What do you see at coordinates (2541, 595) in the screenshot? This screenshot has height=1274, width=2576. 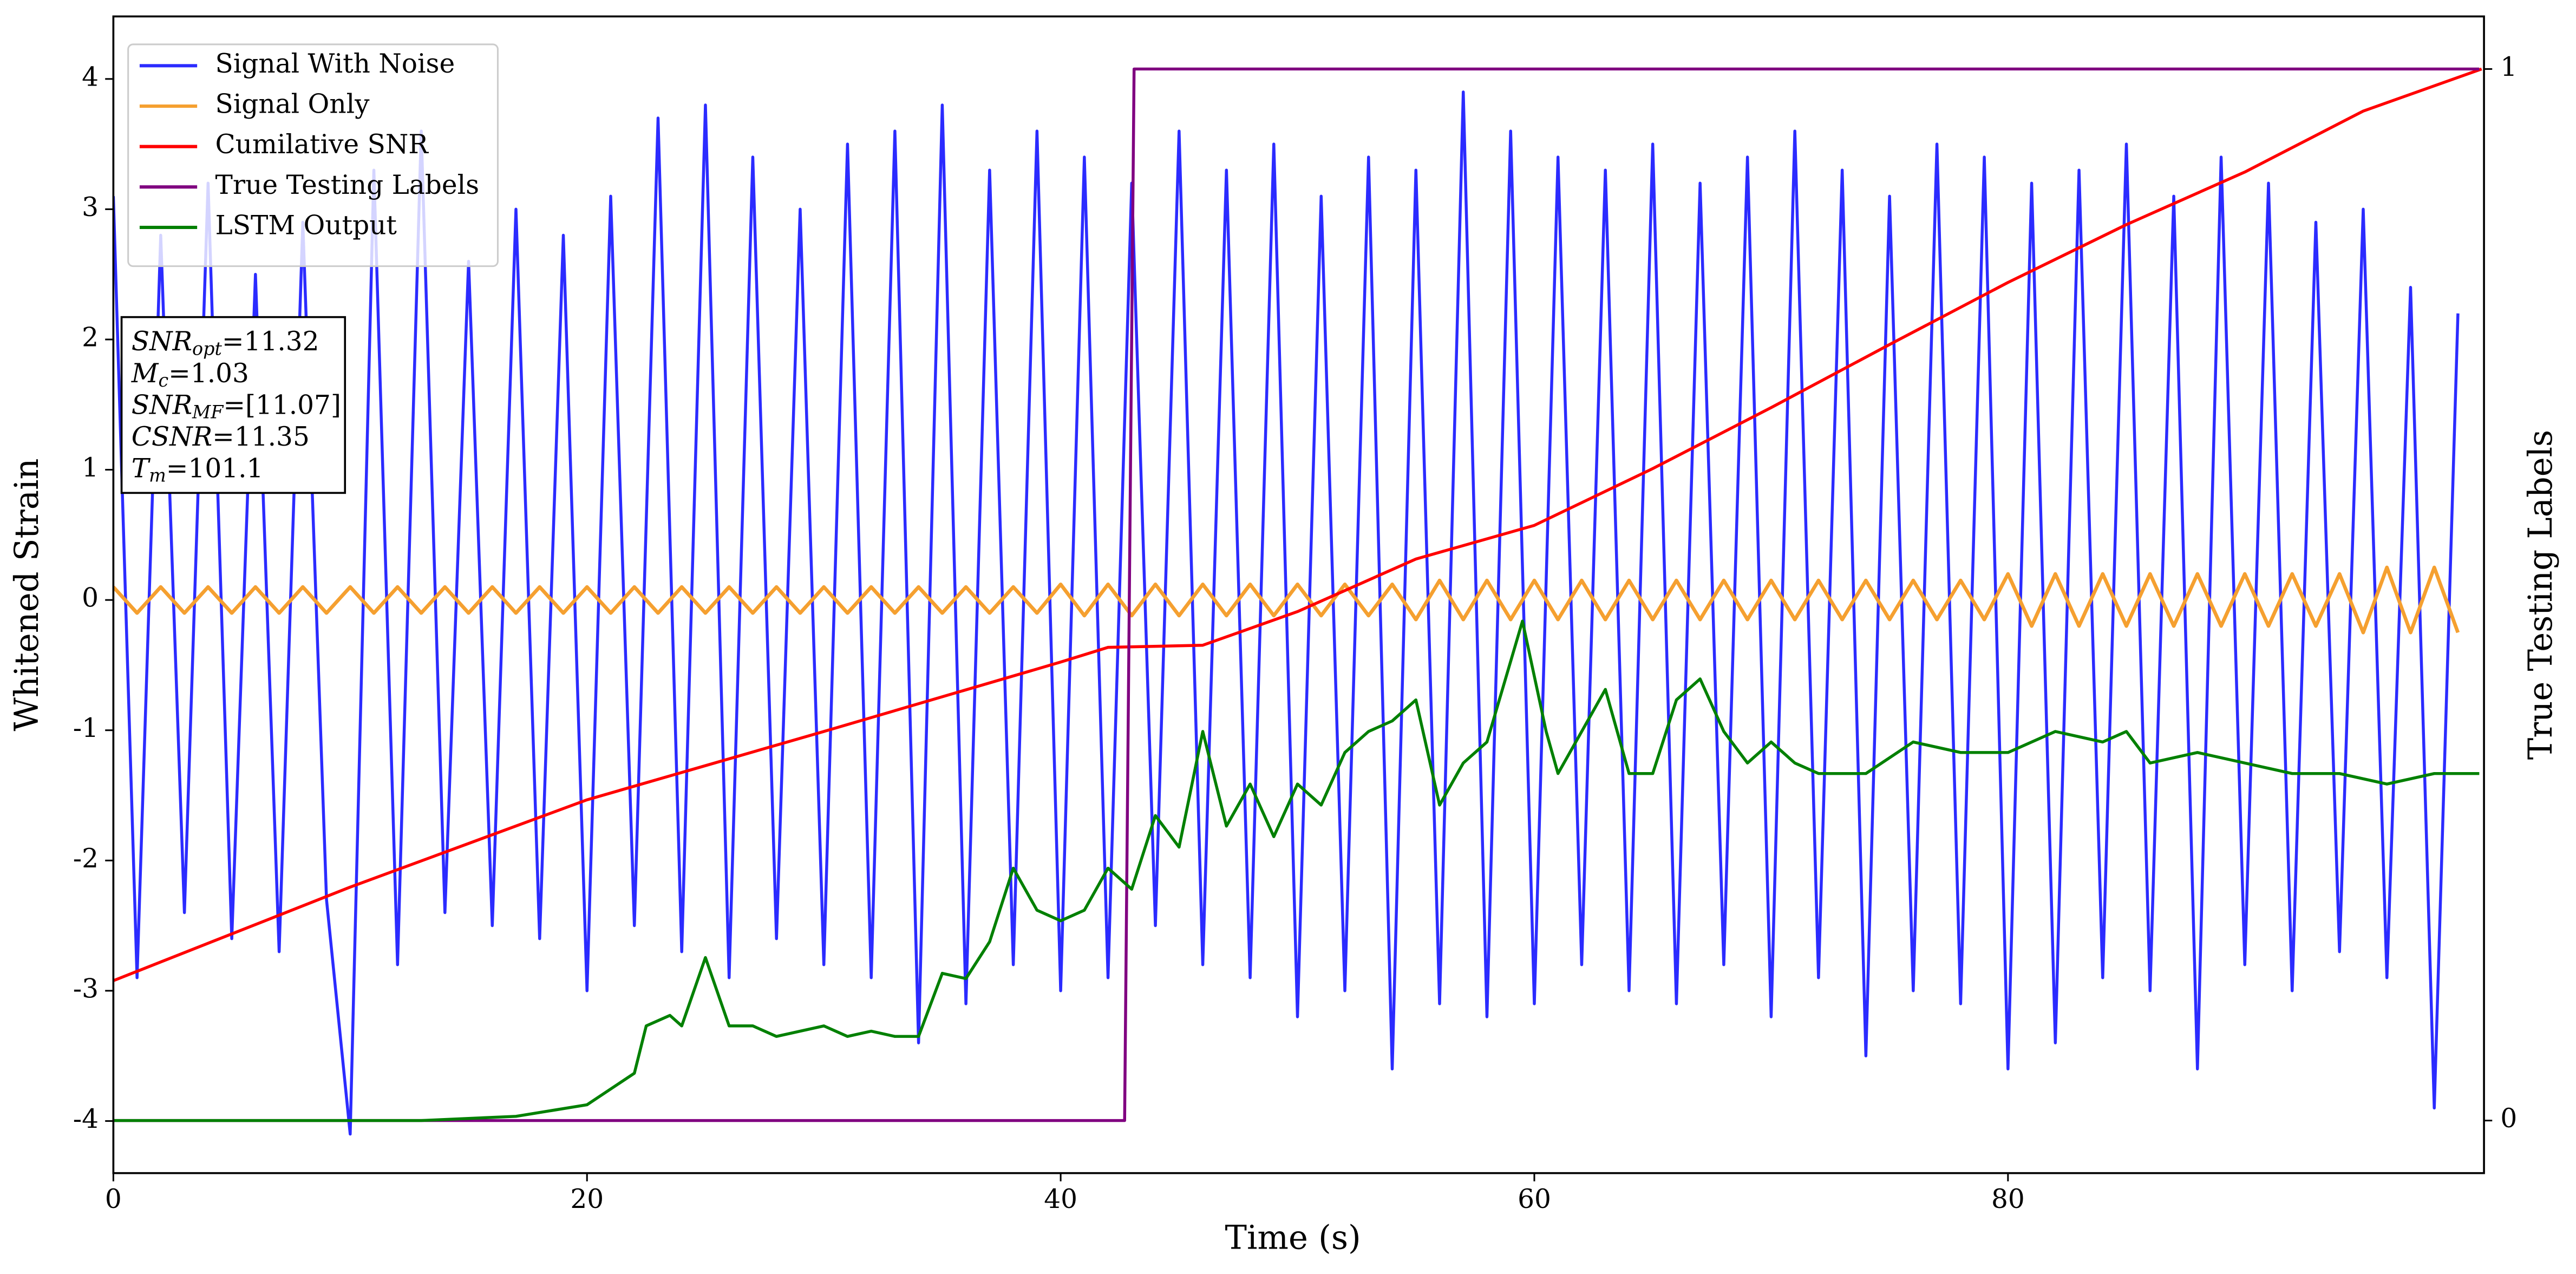 I see `y2-axis-label: True Testing Labels` at bounding box center [2541, 595].